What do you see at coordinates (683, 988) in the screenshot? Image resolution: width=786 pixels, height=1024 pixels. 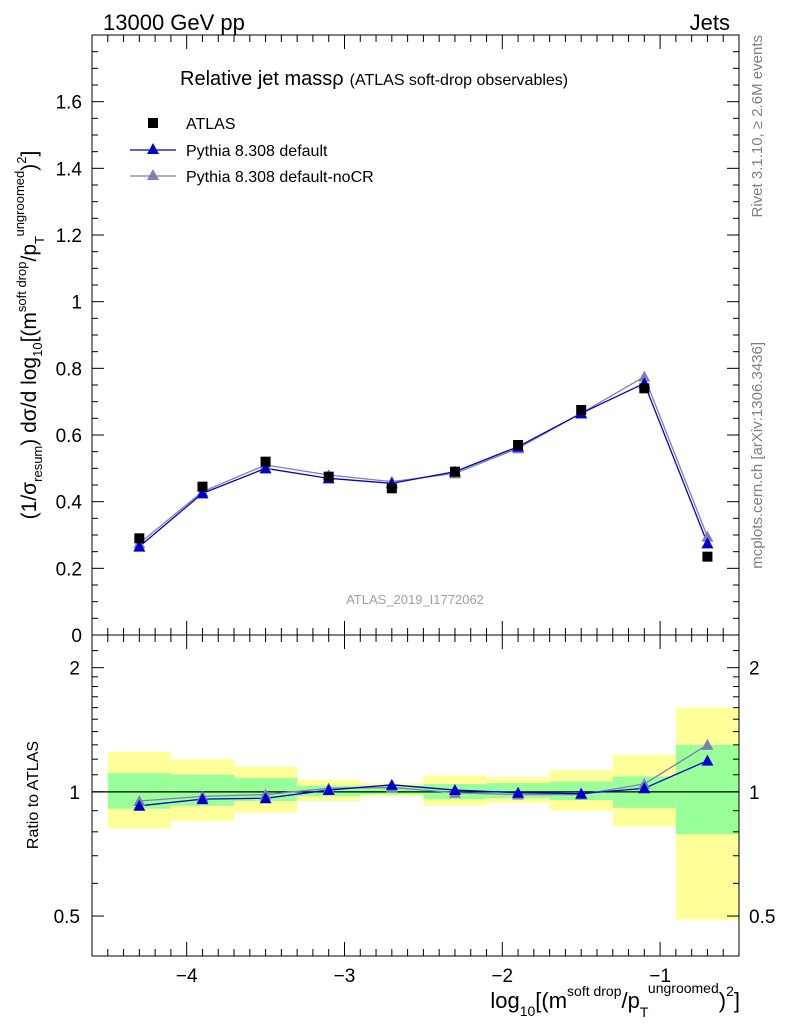 I see `xlabel-c-sup: ungroomed` at bounding box center [683, 988].